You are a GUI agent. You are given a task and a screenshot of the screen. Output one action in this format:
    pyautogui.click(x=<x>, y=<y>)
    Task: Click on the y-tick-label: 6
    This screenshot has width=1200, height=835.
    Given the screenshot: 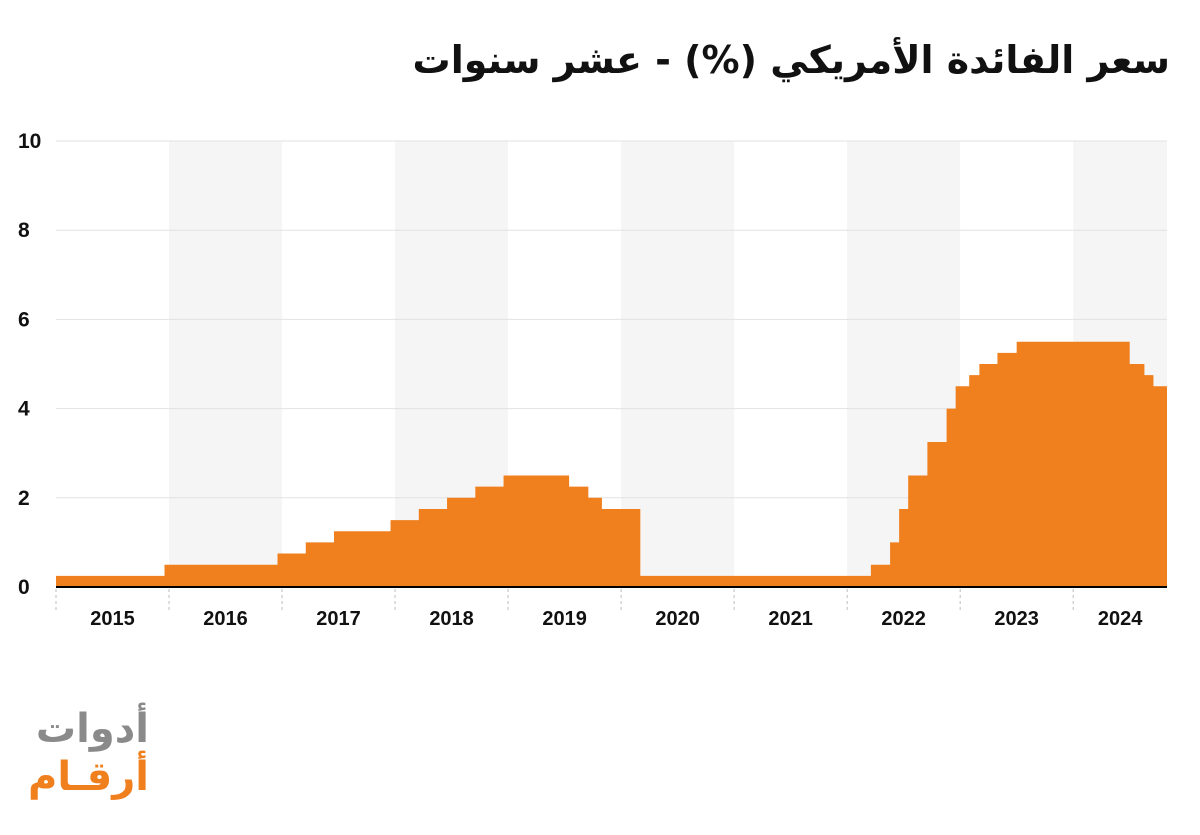 What is the action you would take?
    pyautogui.click(x=24, y=319)
    